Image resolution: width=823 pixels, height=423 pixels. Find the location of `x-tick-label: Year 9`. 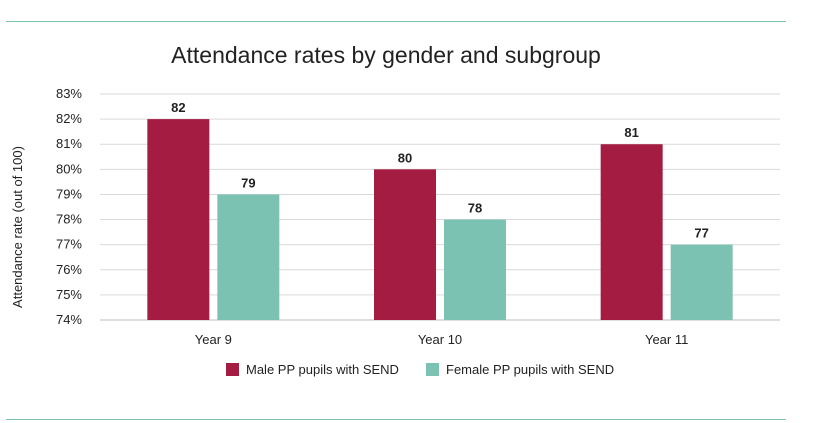

x-tick-label: Year 9 is located at coordinates (213, 339).